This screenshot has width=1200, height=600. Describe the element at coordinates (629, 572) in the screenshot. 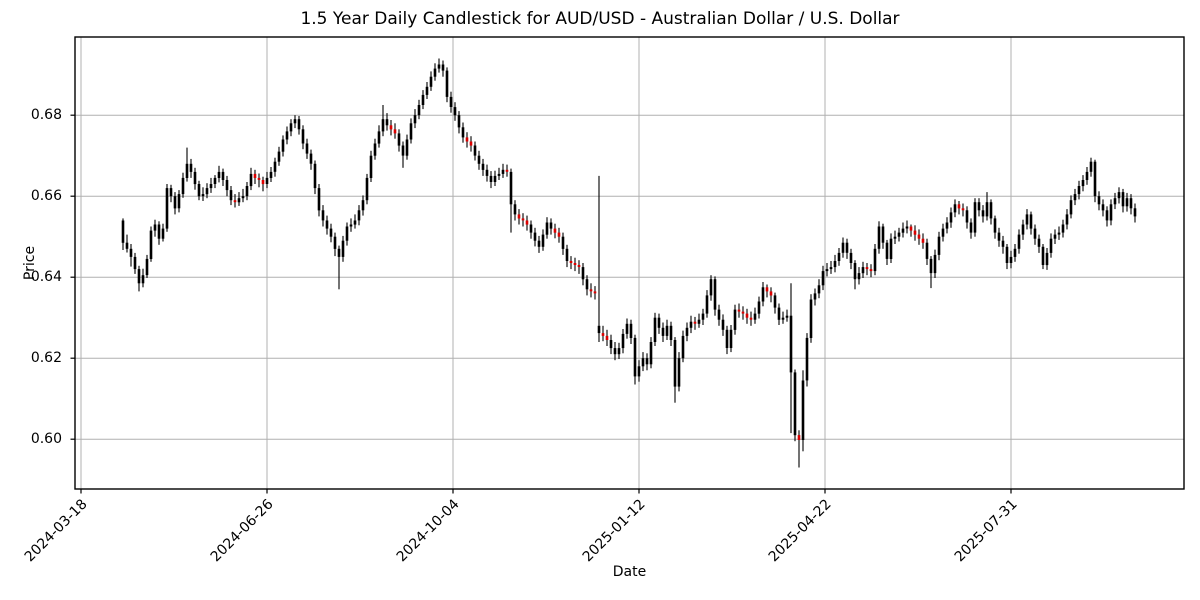

I see `x-axis-label: Date` at that location.